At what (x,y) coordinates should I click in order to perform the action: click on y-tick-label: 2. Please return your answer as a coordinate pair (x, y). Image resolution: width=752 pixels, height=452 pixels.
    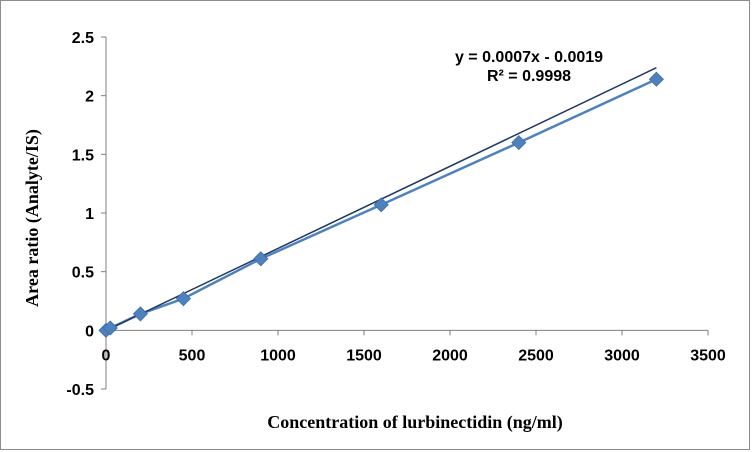
    Looking at the image, I should click on (89, 97).